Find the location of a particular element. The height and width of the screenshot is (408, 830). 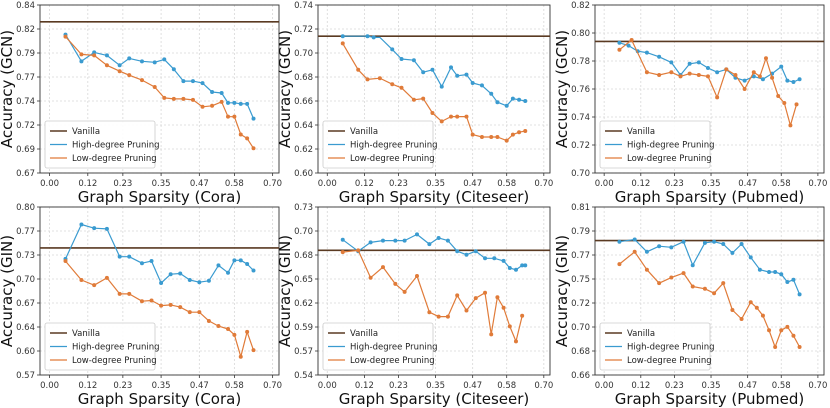

y-tick-label: 0.79 is located at coordinates (25, 54).